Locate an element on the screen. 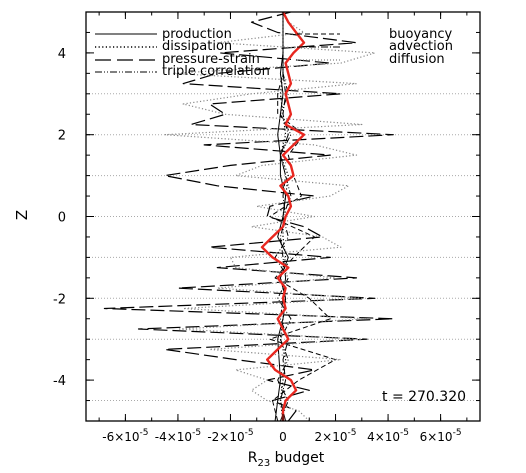  x-tick-label-base: -4×10 is located at coordinates (173, 437).